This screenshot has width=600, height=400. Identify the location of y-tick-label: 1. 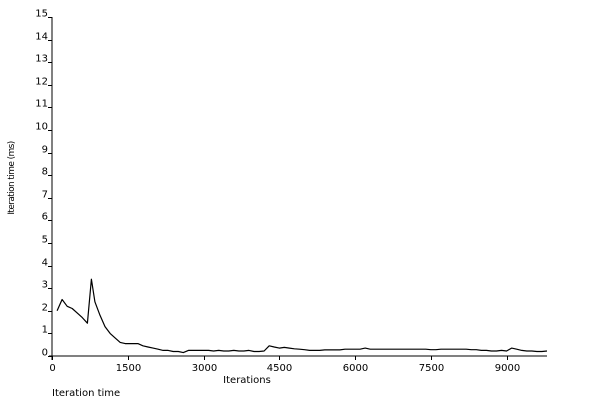
(45, 330).